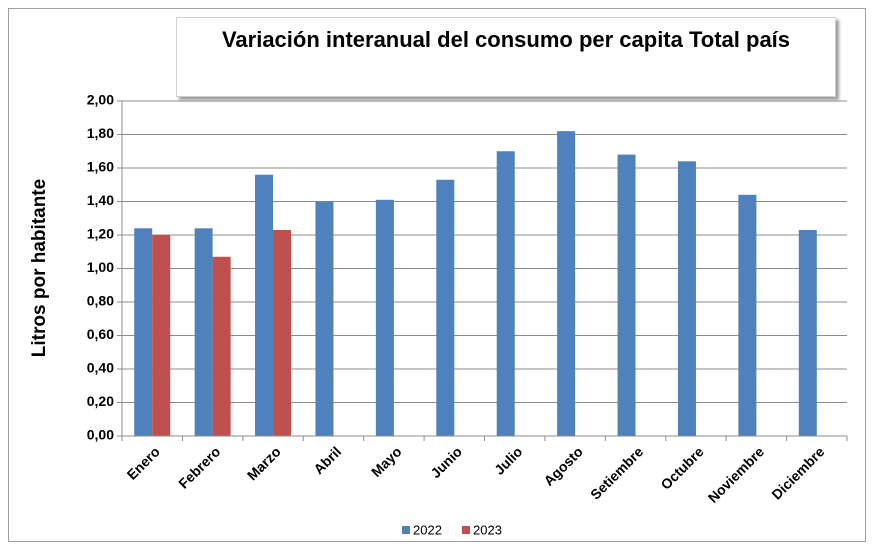 The height and width of the screenshot is (551, 872). What do you see at coordinates (100, 267) in the screenshot?
I see `y-tick-label: 1,00` at bounding box center [100, 267].